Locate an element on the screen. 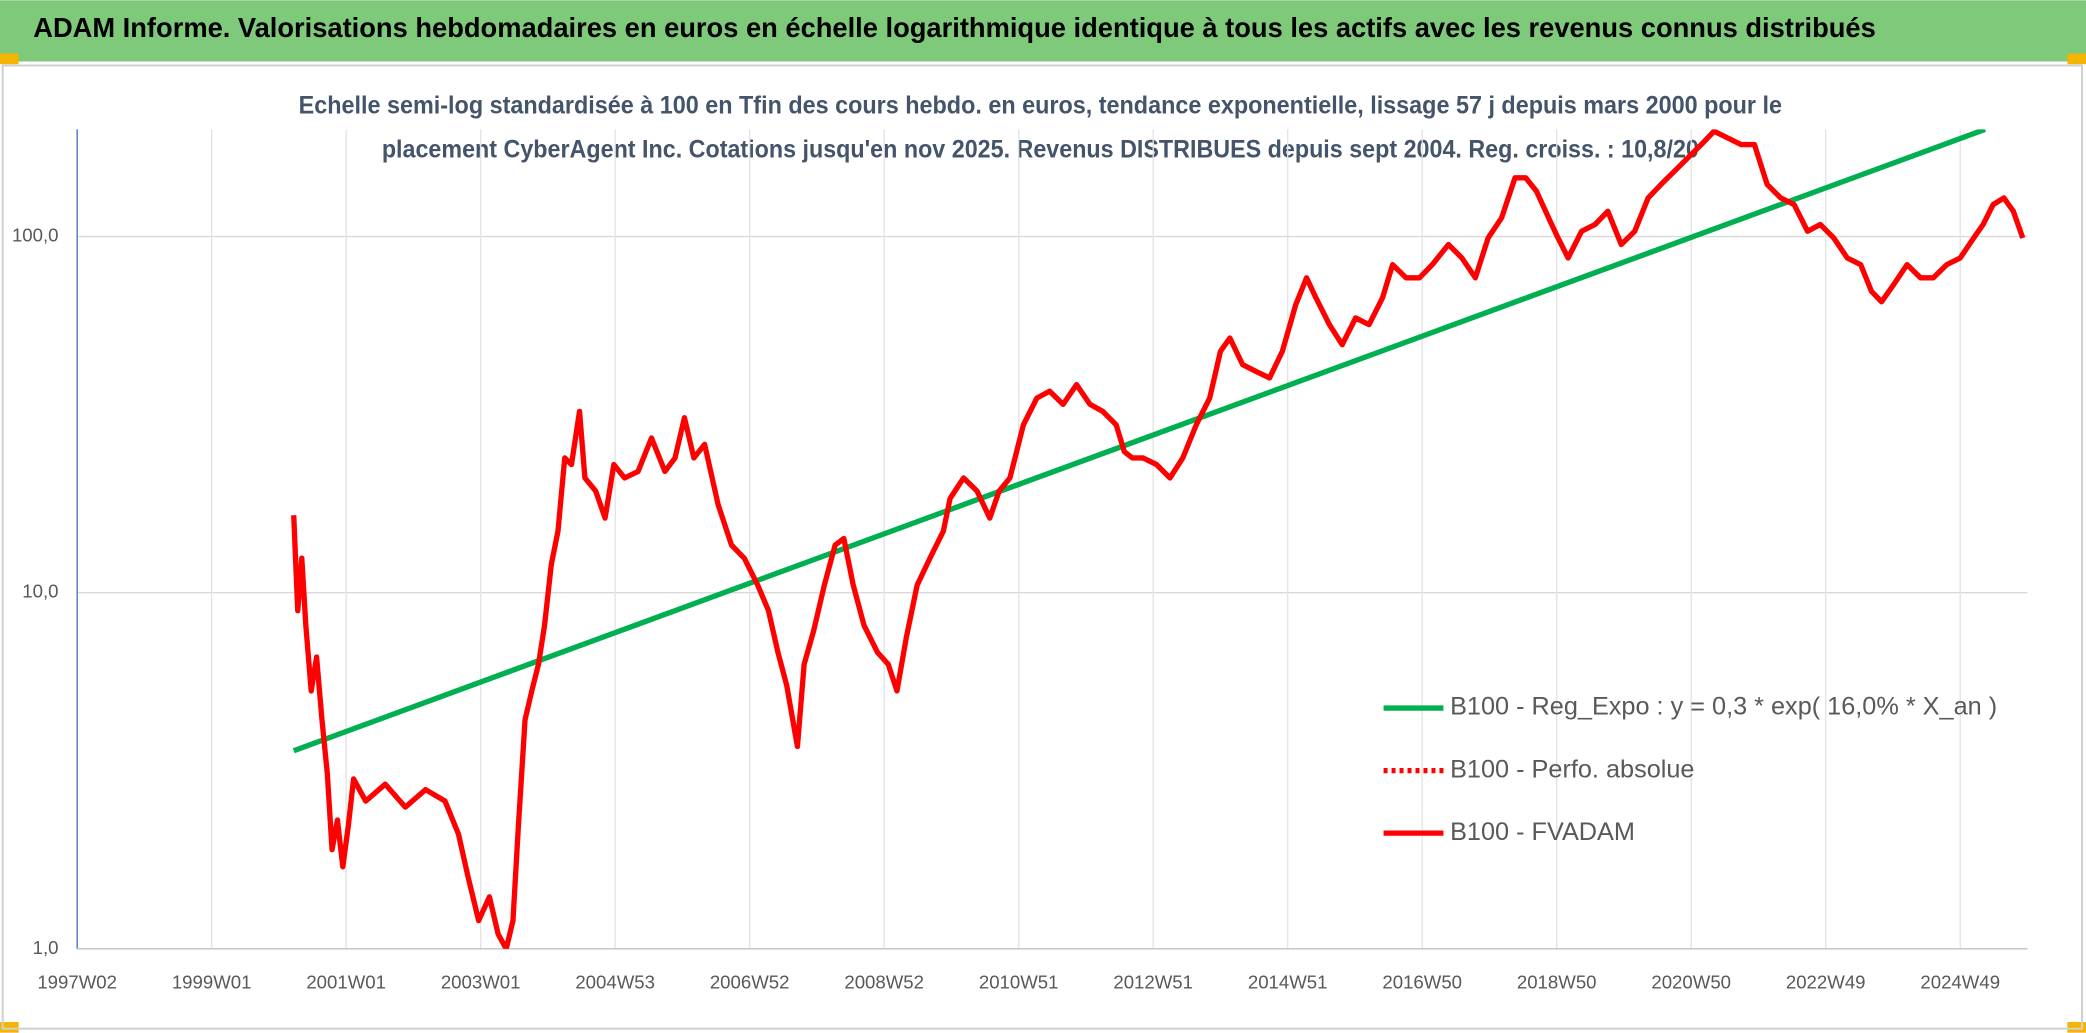 The image size is (2086, 1033). x-tick-label: 2018W50 is located at coordinates (1557, 981).